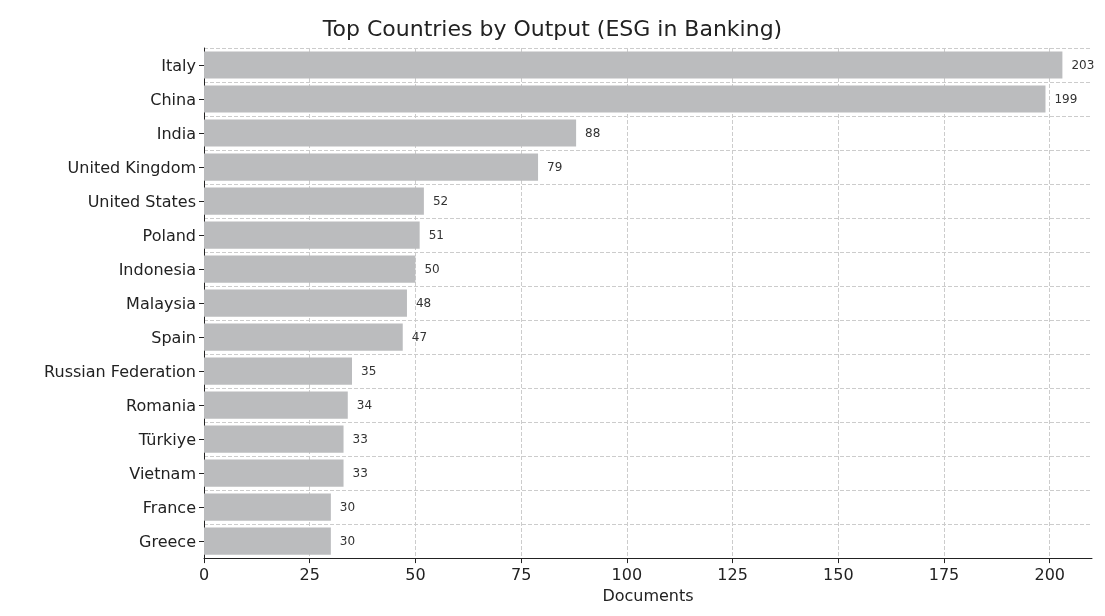 The height and width of the screenshot is (616, 1105). Describe the element at coordinates (415, 574) in the screenshot. I see `x-tick-label: 50` at that location.